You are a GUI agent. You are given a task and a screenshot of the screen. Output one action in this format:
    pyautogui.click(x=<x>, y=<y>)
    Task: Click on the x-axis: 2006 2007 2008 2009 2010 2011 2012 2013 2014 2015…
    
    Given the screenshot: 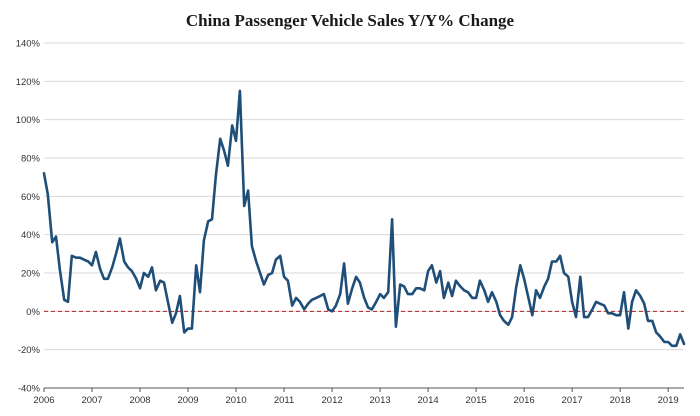 What is the action you would take?
    pyautogui.click(x=358, y=396)
    